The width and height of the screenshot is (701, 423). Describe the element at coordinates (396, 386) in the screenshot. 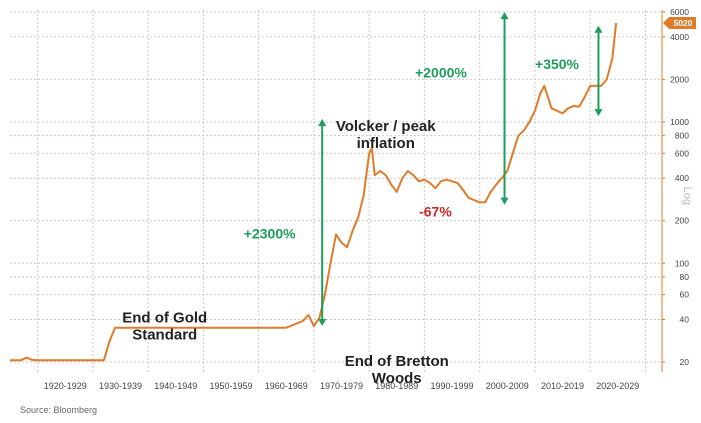

I see `x-tick-label: 1980-1989` at that location.